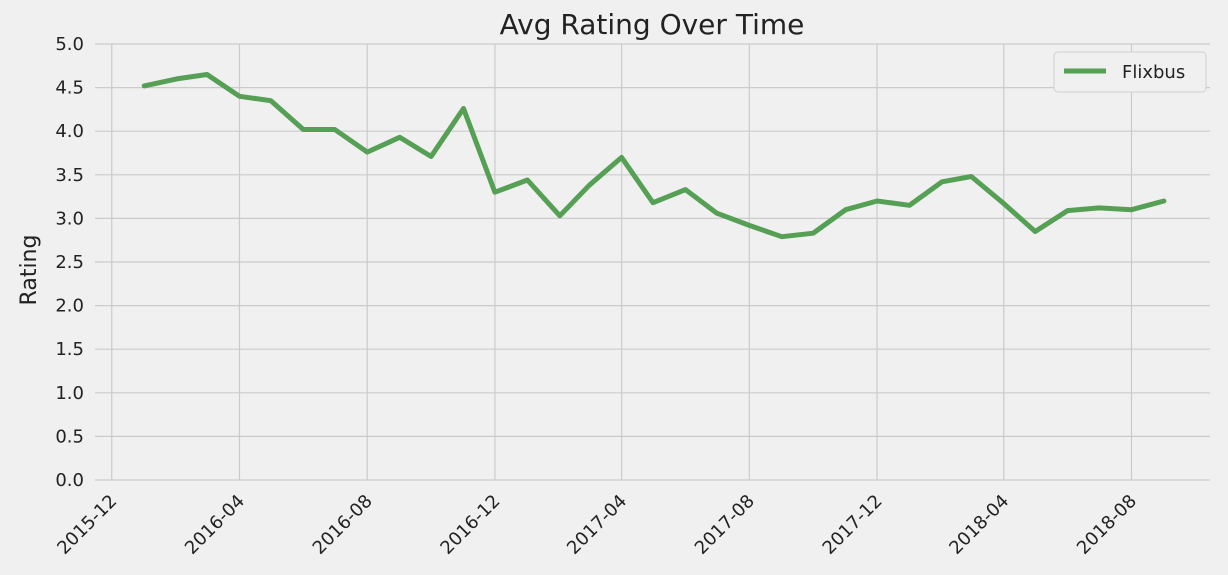  I want to click on x-tick-label: 2017-12, so click(853, 525).